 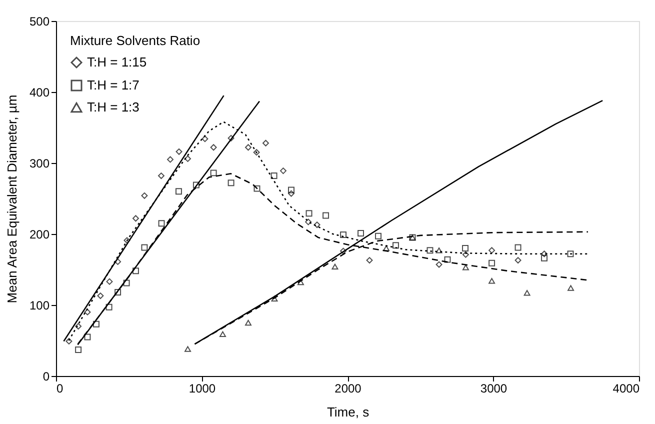 I want to click on y-tick-label: 300, so click(x=39, y=163).